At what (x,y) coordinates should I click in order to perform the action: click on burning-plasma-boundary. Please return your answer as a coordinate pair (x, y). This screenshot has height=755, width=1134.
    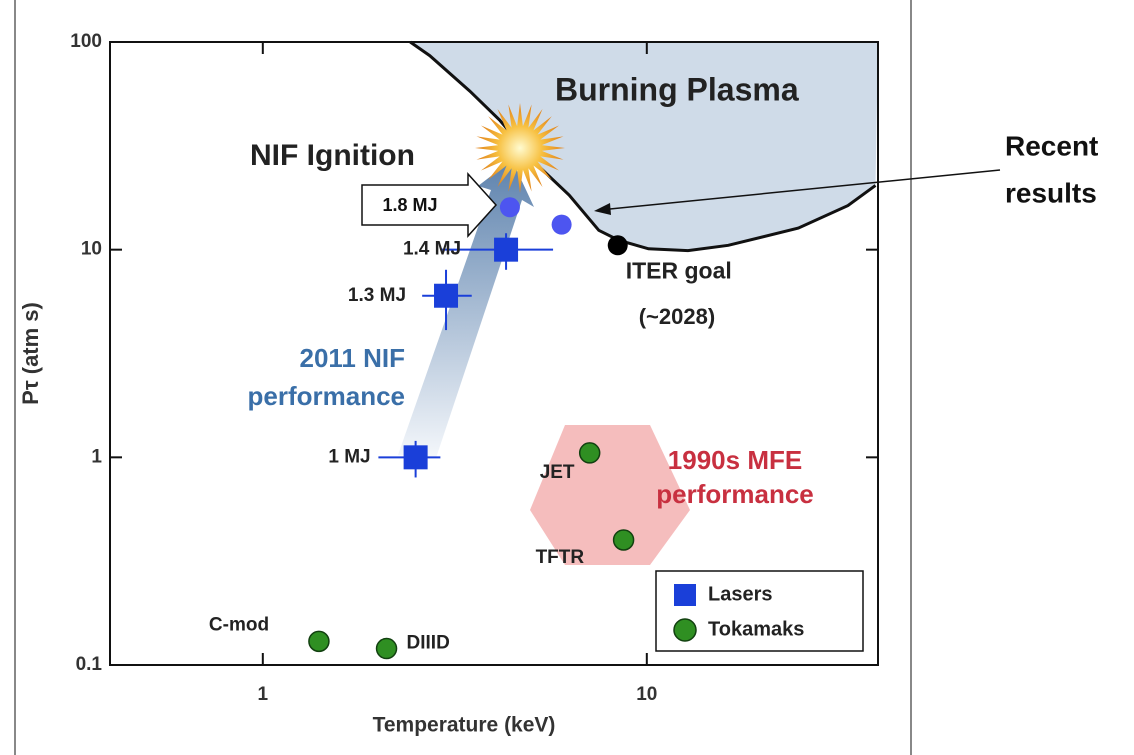
    Looking at the image, I should click on (643, 146).